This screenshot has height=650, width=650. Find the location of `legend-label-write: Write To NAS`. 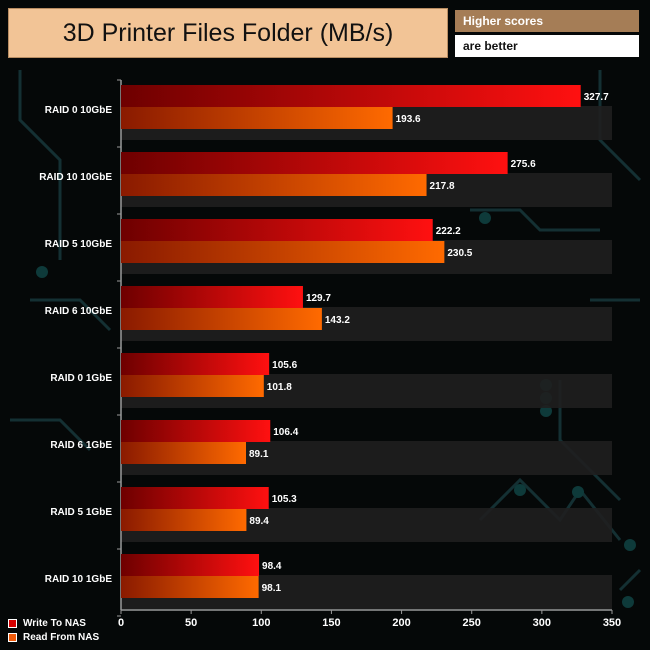

legend-label-write: Write To NAS is located at coordinates (54, 623).